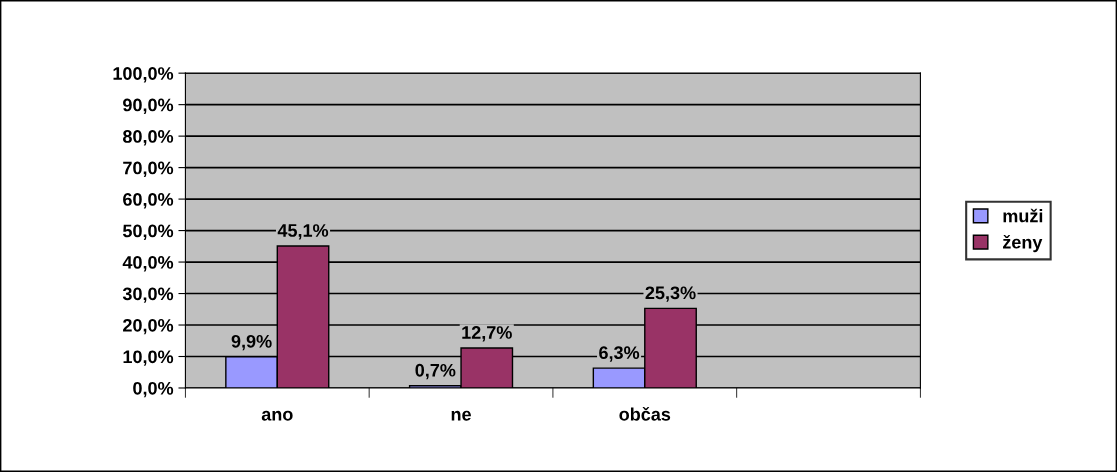 Image resolution: width=1117 pixels, height=472 pixels. Describe the element at coordinates (277, 415) in the screenshot. I see `x-tick-label: ano` at that location.